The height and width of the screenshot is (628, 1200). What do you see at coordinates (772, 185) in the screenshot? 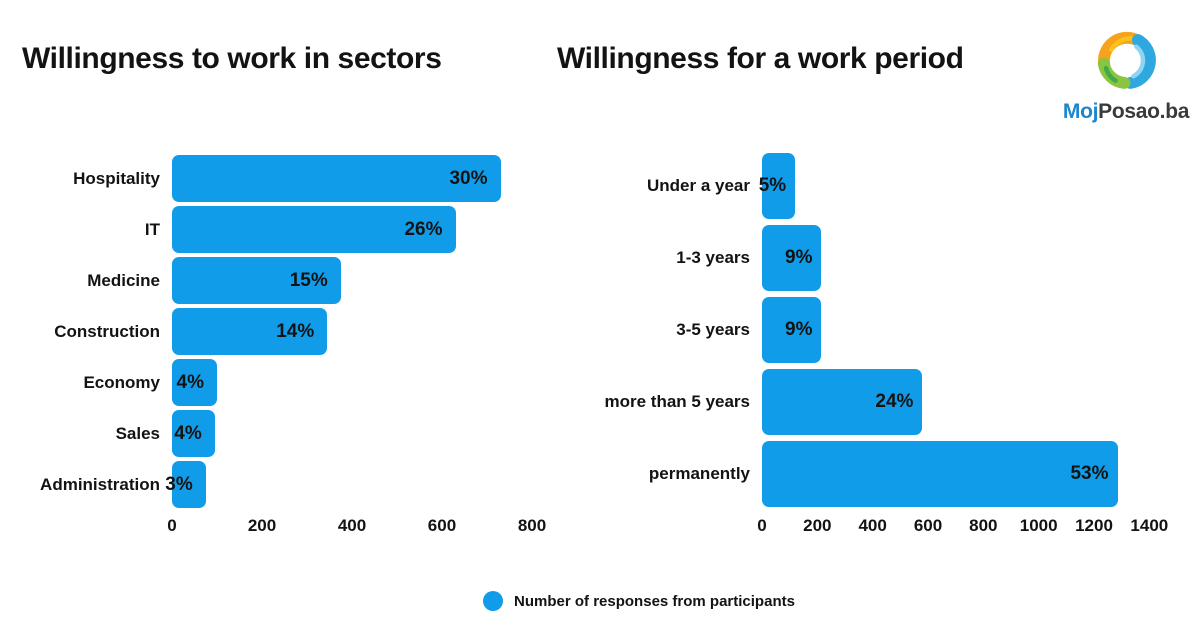
I see `bar-value-label: 5%` at bounding box center [772, 185].